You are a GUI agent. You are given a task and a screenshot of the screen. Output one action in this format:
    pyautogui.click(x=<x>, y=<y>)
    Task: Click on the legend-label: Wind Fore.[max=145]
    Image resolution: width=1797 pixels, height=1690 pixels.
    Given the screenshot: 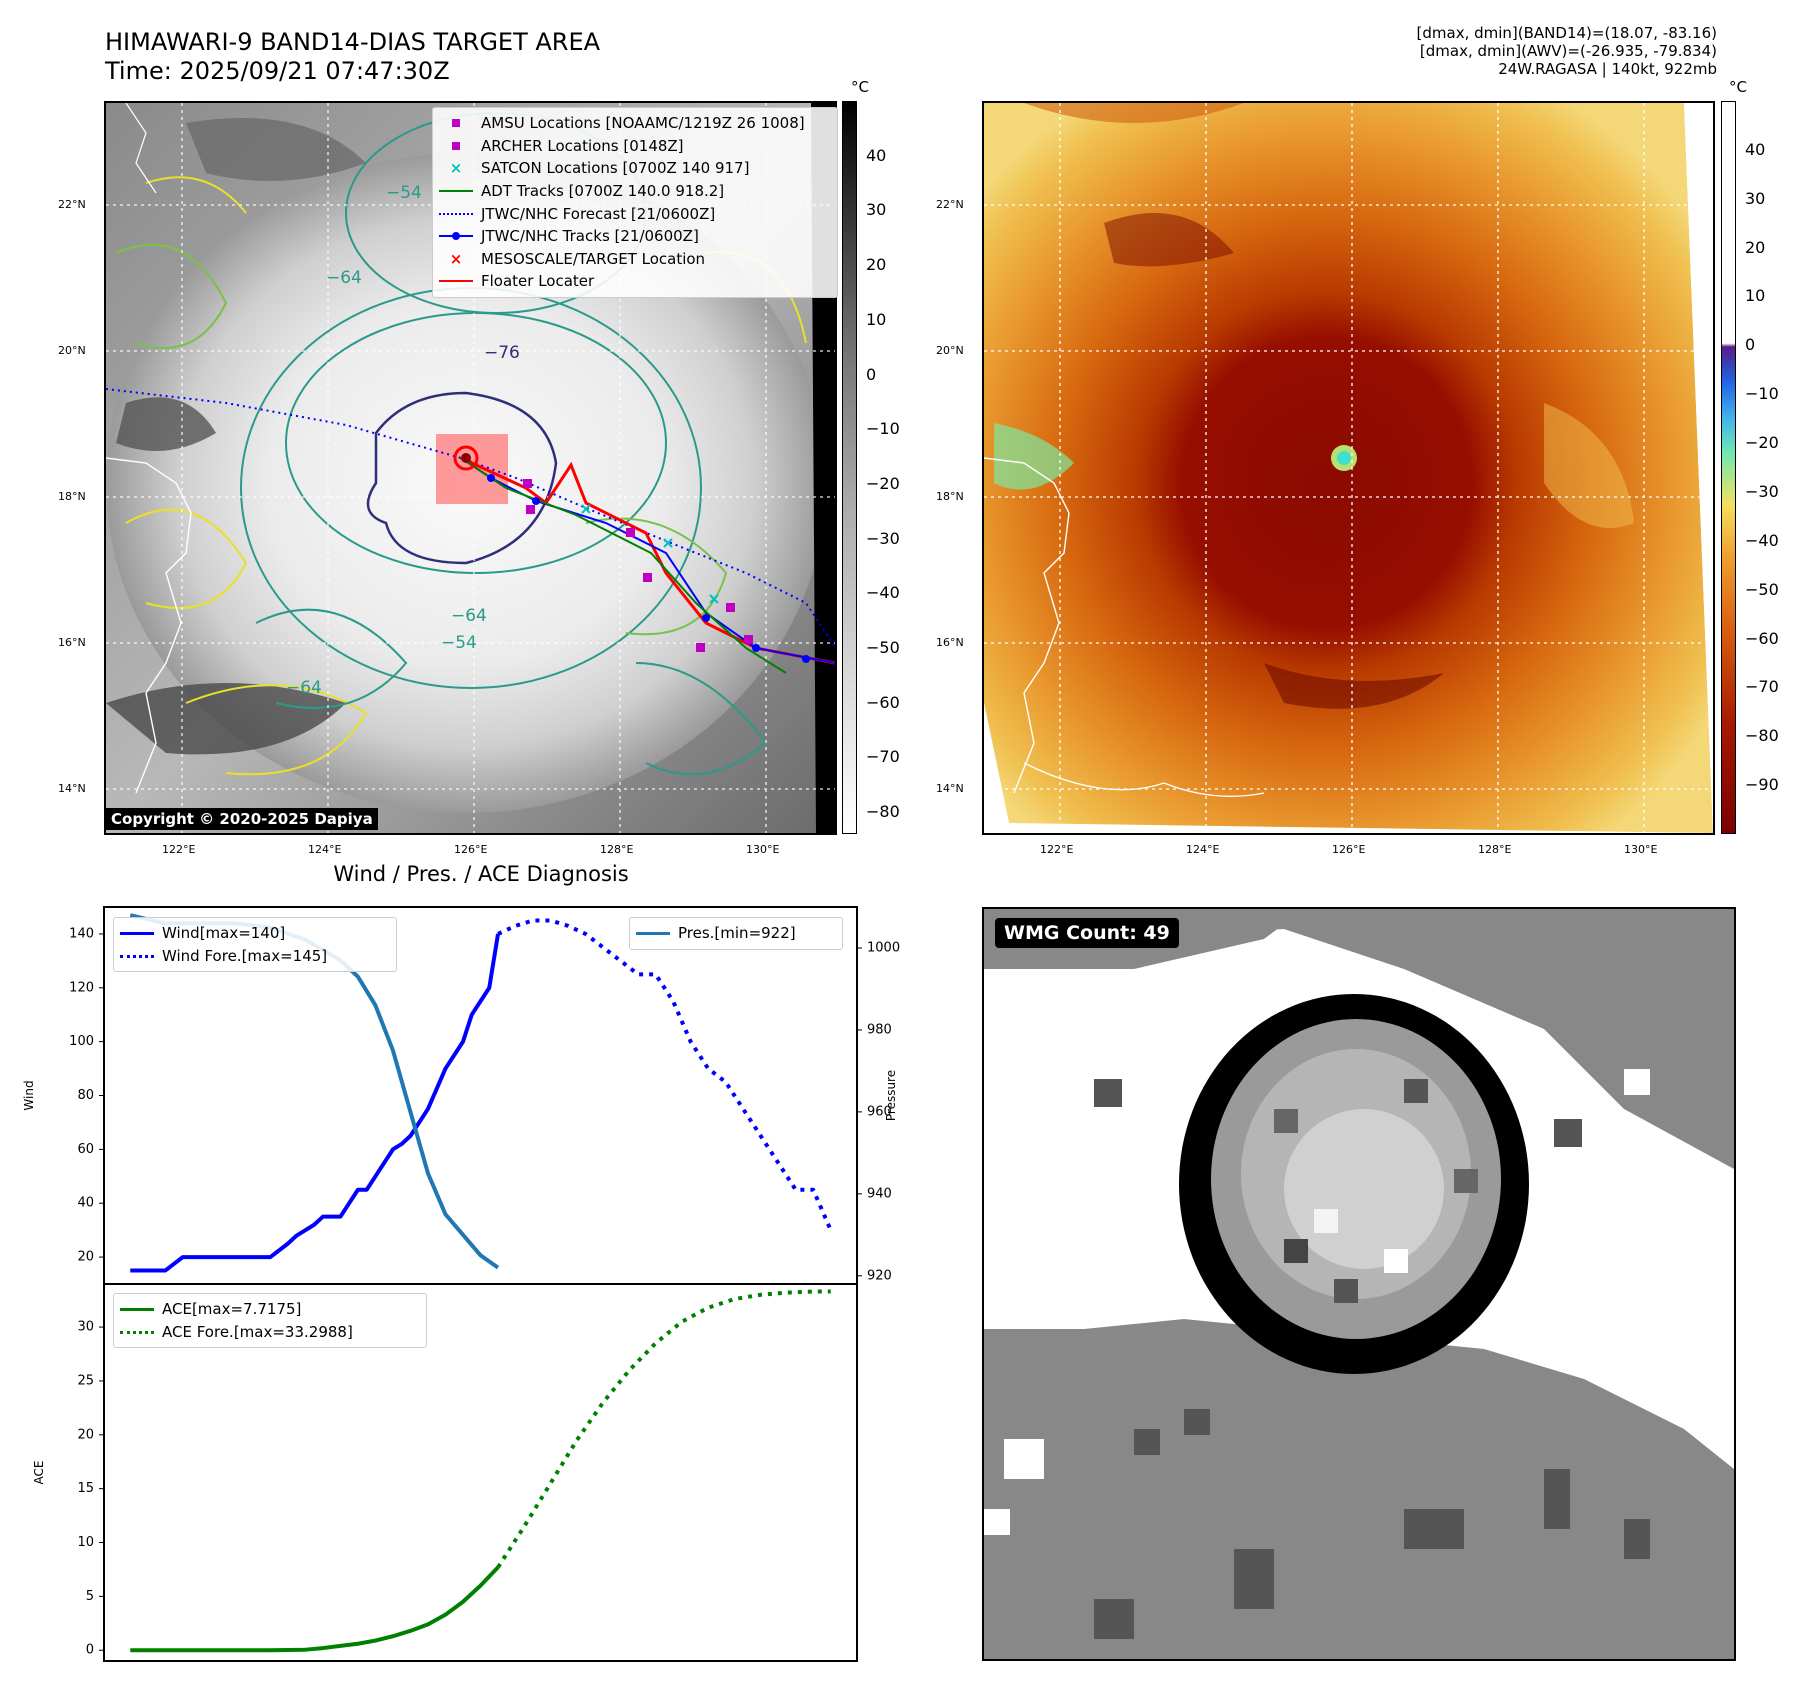 What is the action you would take?
    pyautogui.click(x=245, y=955)
    